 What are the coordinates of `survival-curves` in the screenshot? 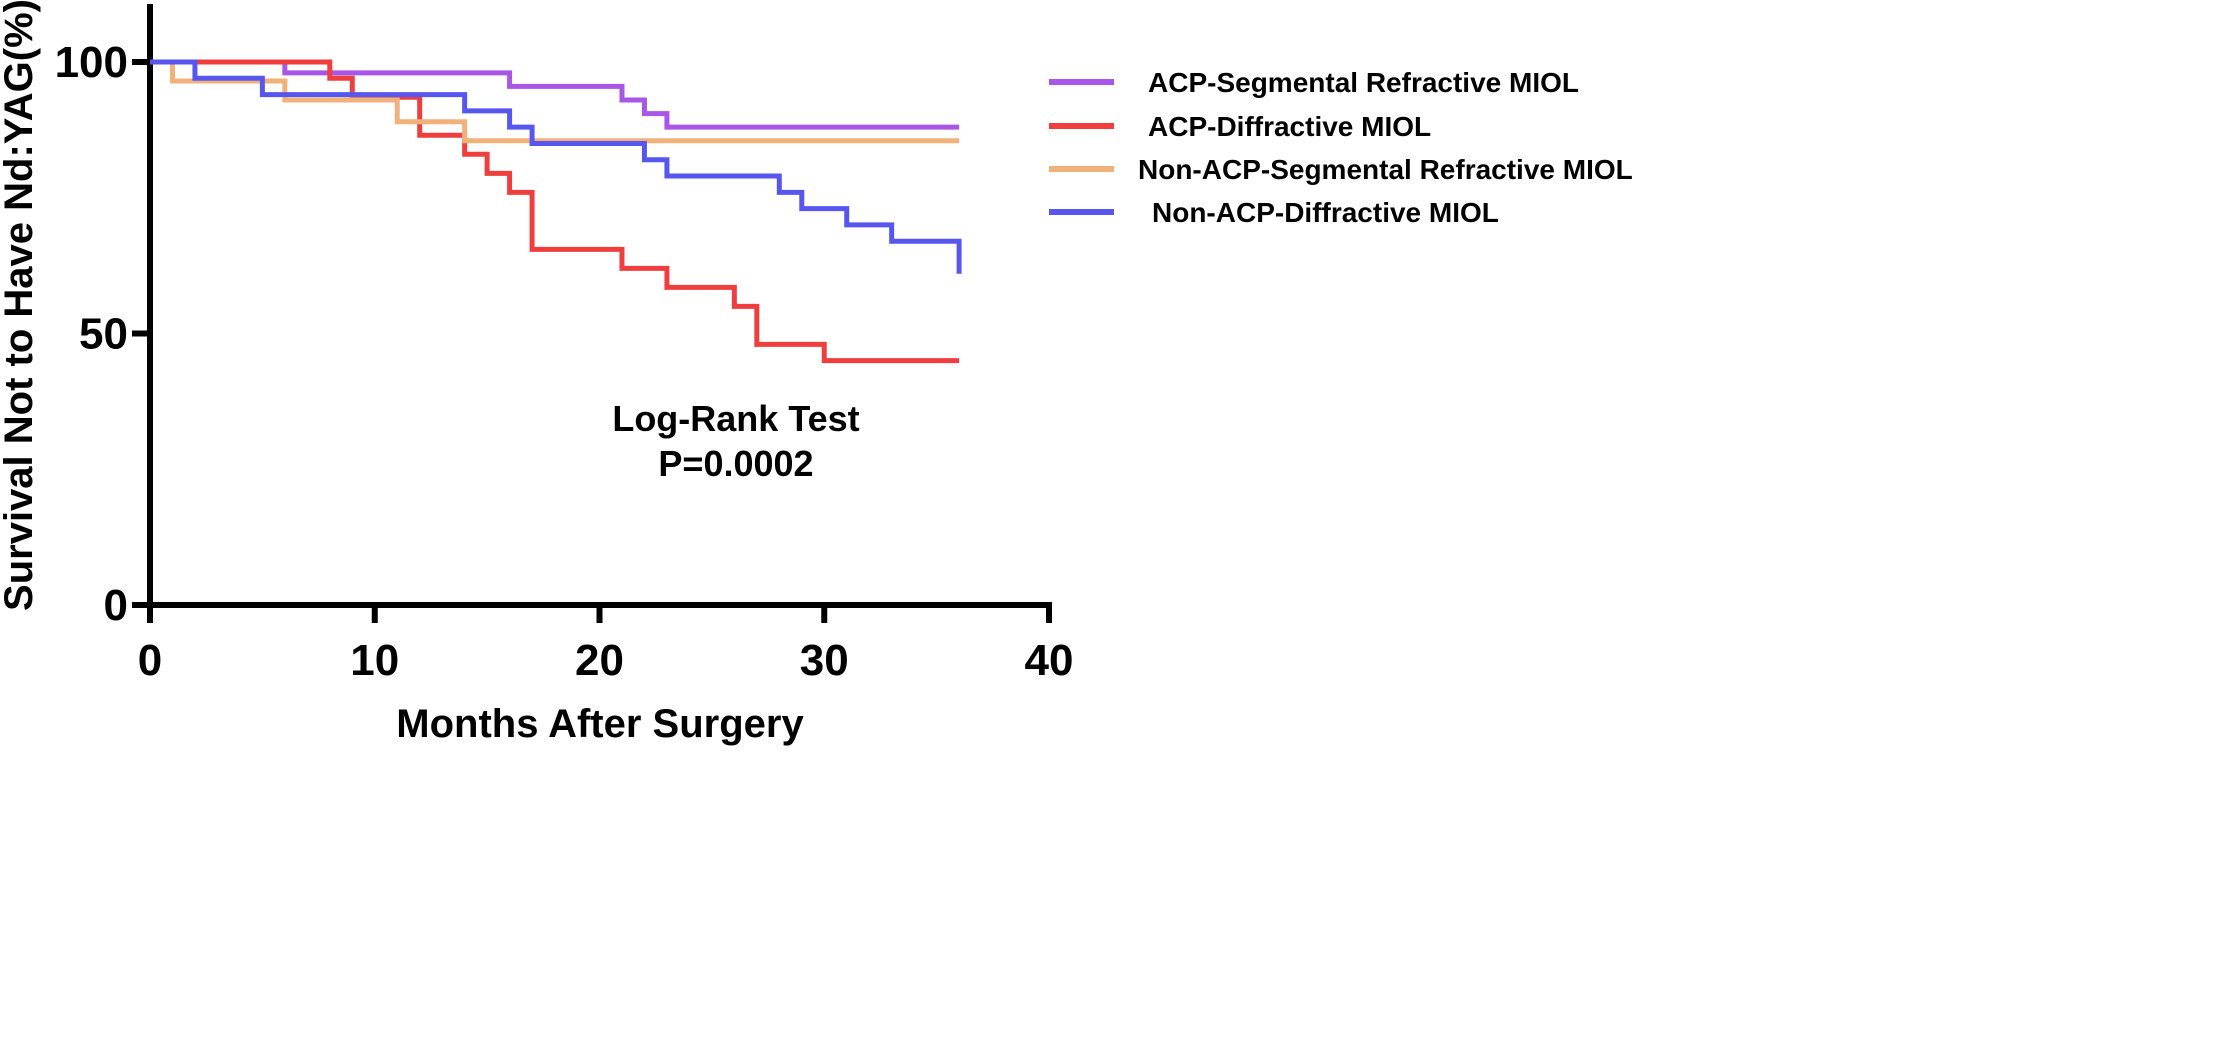 It's located at (556, 211).